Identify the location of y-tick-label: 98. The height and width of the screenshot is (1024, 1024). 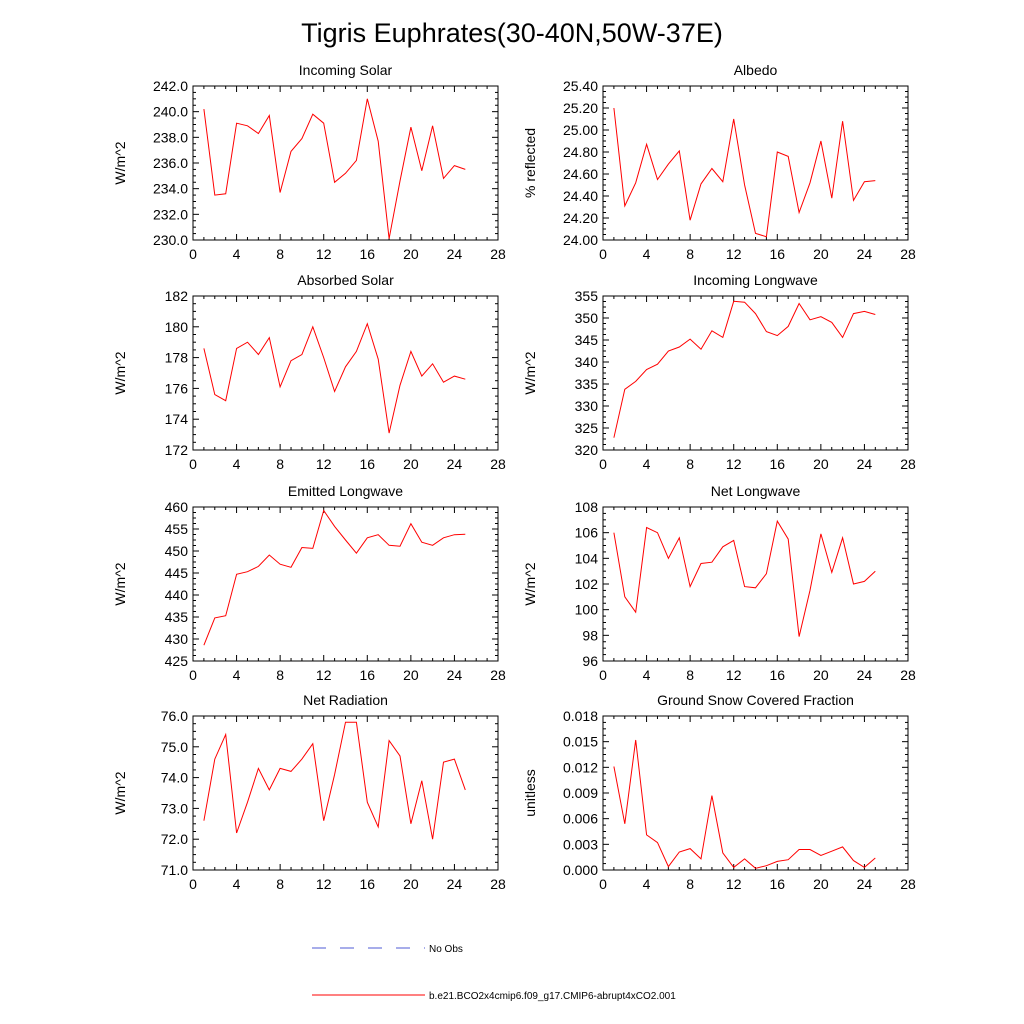
(590, 635).